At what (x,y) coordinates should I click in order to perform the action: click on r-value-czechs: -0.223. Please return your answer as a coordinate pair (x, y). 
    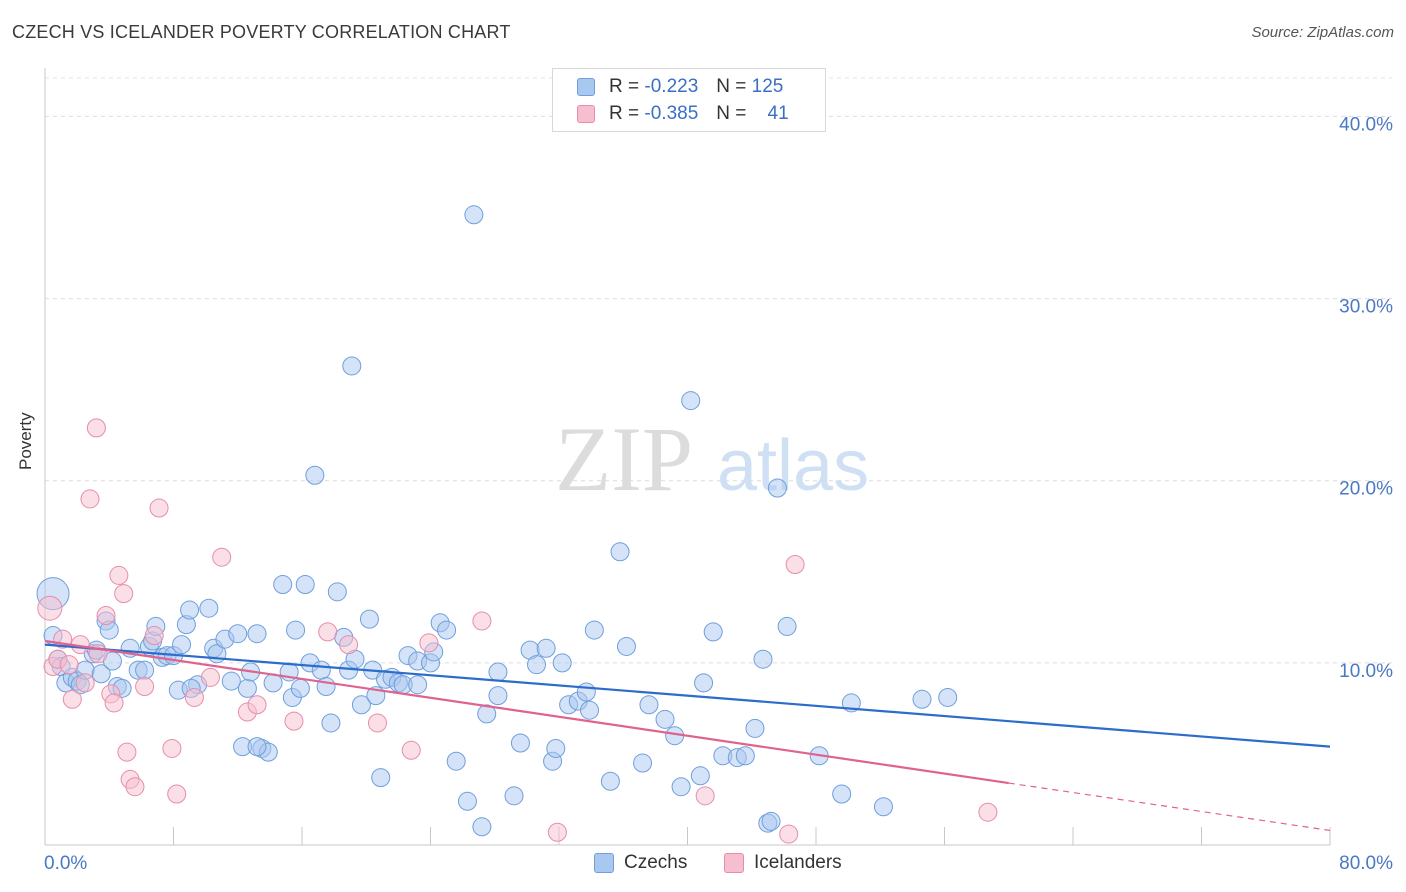
    Looking at the image, I should click on (671, 86).